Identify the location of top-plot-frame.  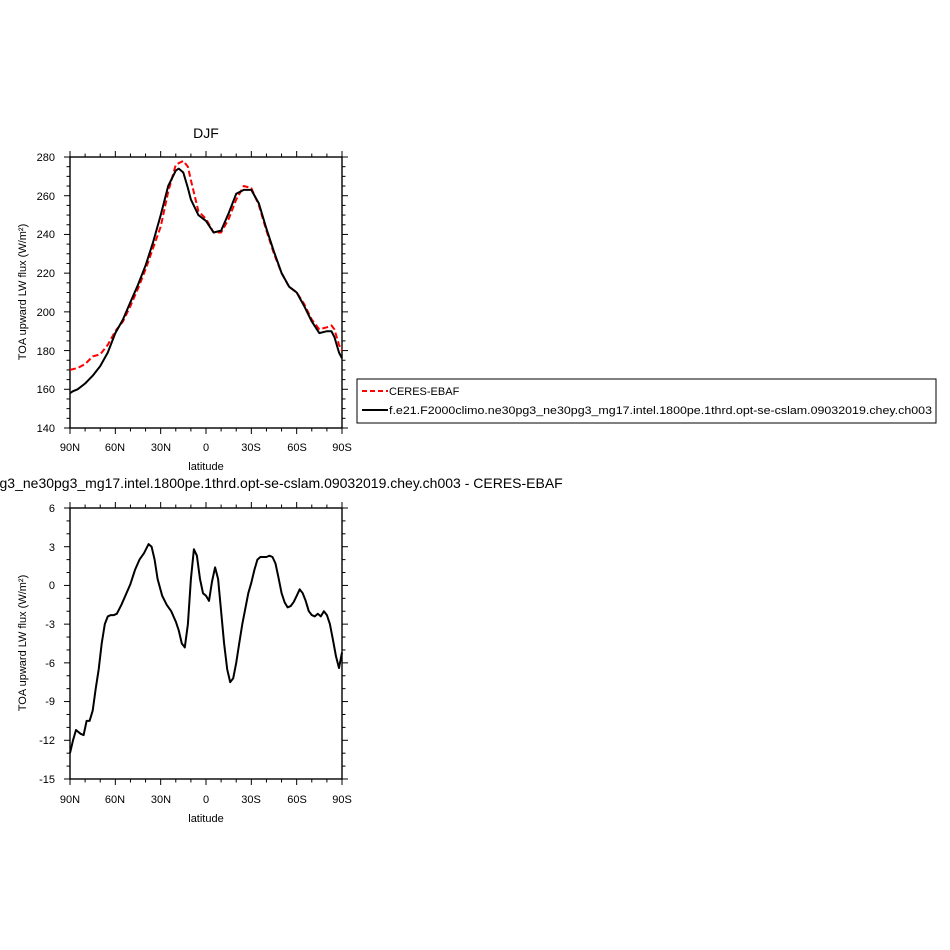
(206, 292).